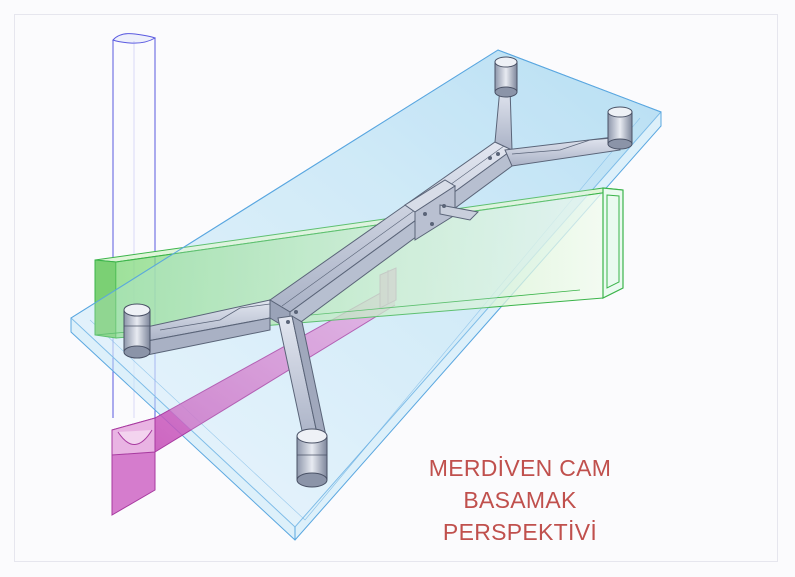 The height and width of the screenshot is (577, 795). I want to click on clamp-pad-rear-right, so click(620, 128).